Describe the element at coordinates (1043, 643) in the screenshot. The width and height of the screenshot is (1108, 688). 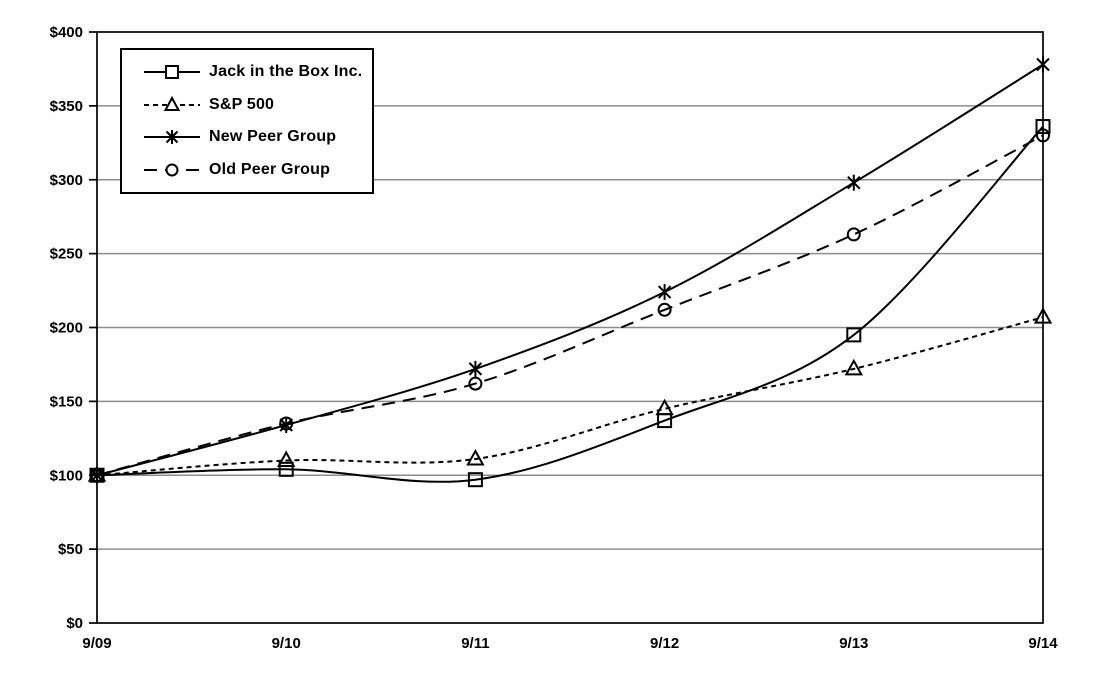
I see `x-axis-tick-label: 9/14` at that location.